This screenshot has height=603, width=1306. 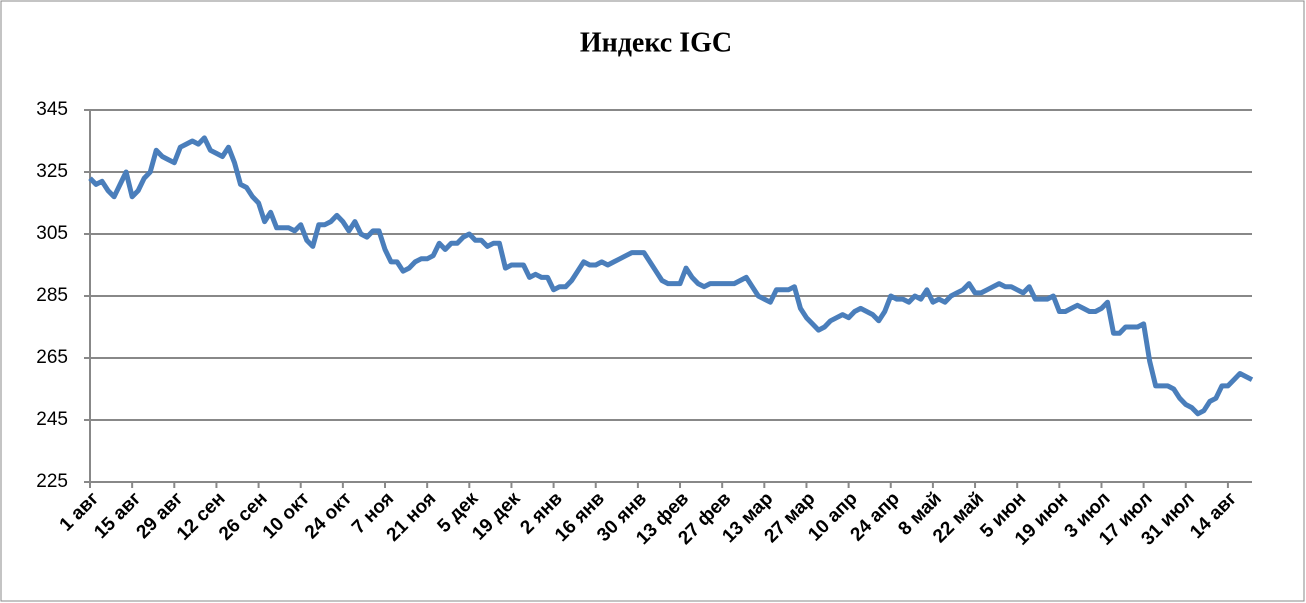 What do you see at coordinates (52, 357) in the screenshot?
I see `y-tick-label: 265` at bounding box center [52, 357].